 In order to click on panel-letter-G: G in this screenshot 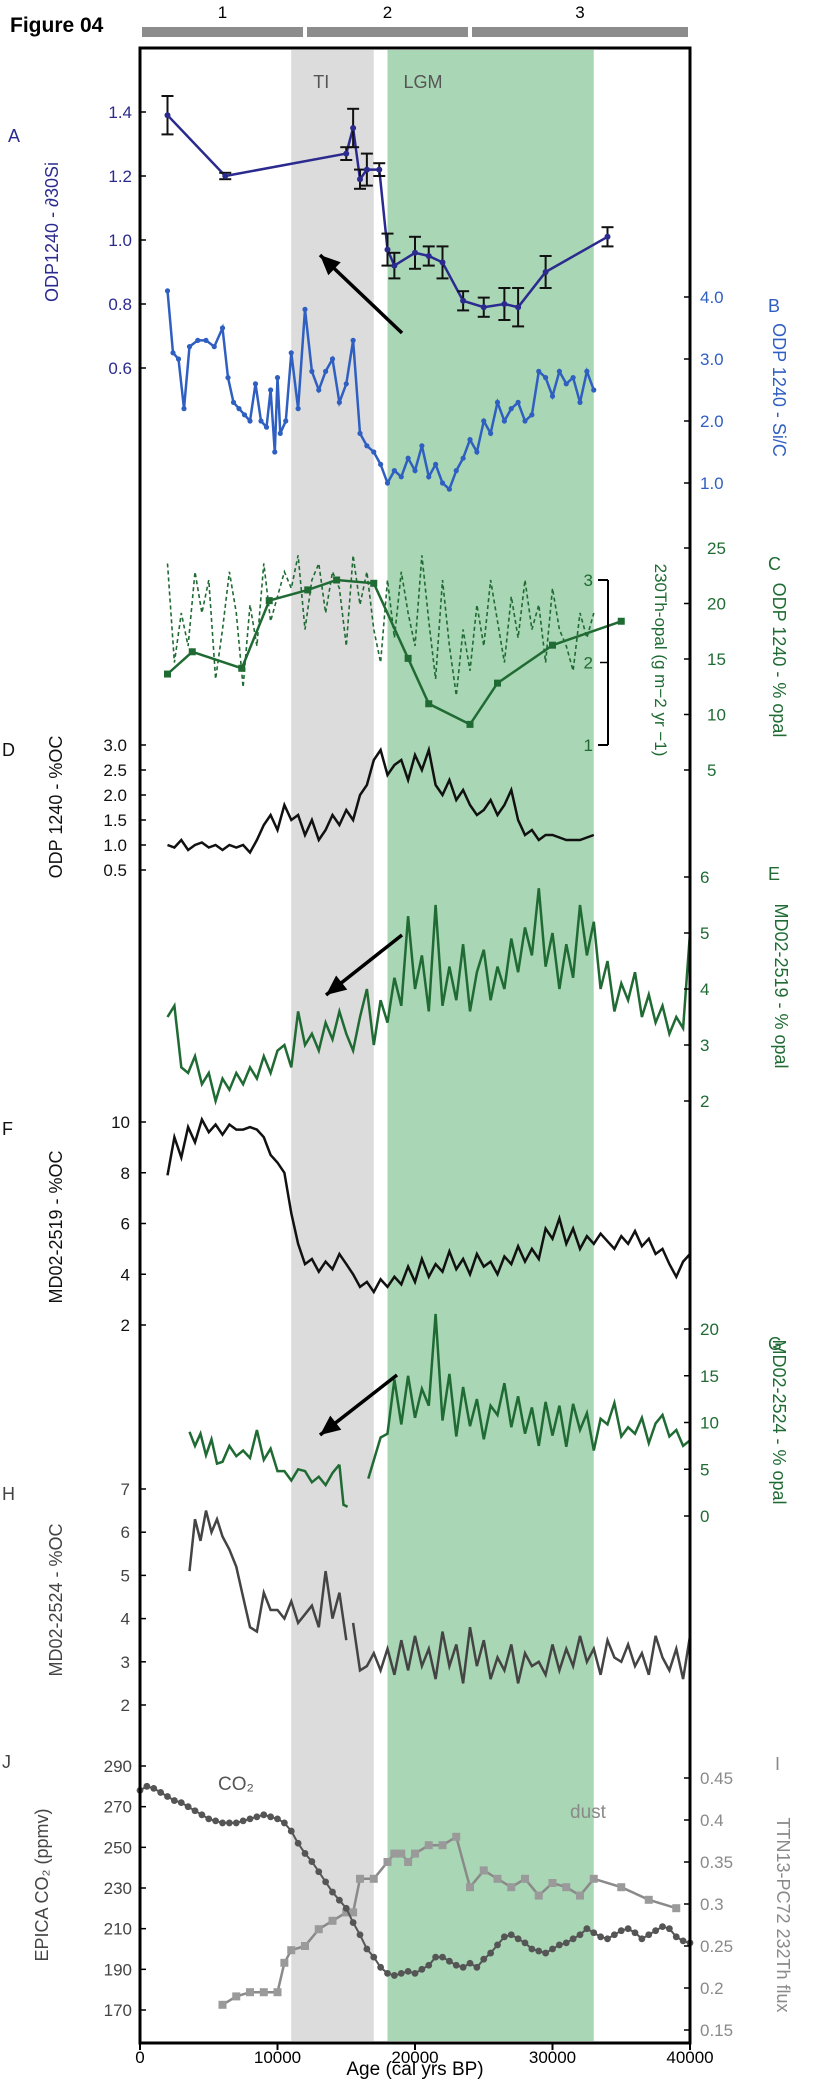, I will do `click(775, 1344)`.